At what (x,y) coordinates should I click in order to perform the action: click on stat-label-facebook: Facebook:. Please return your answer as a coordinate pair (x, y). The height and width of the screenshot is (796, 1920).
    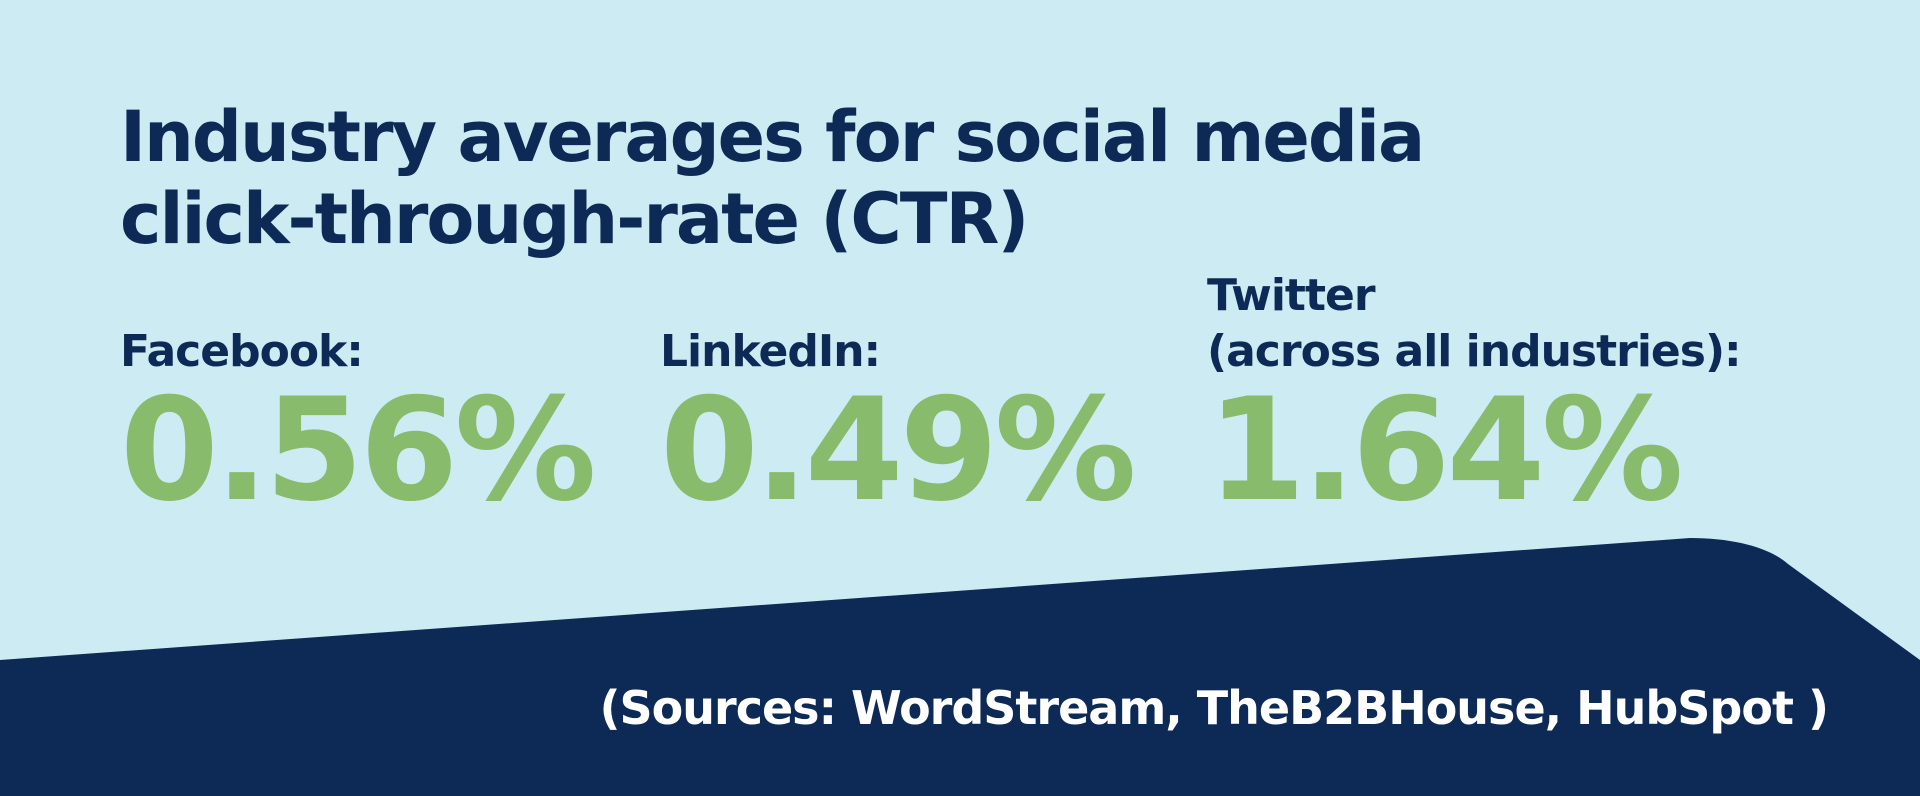
    Looking at the image, I should click on (356, 324).